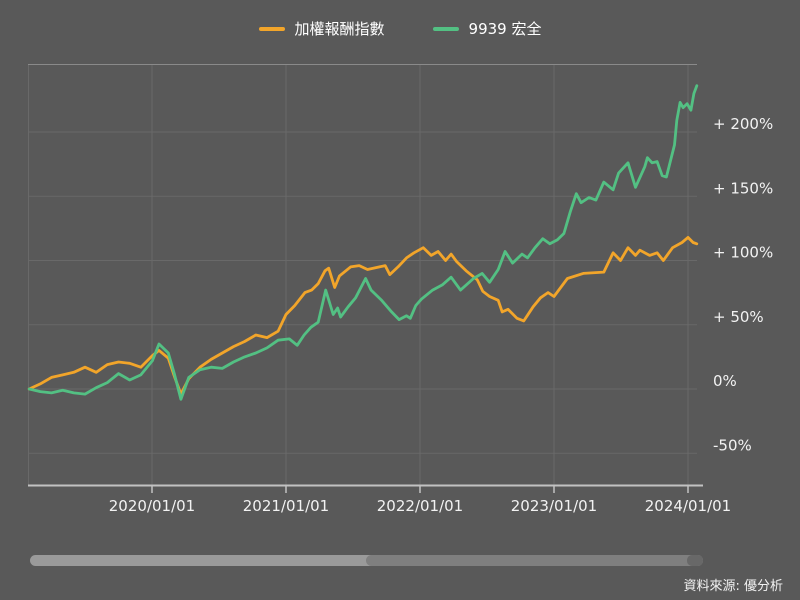 The image size is (800, 600). Describe the element at coordinates (732, 445) in the screenshot. I see `y-axis-label: -50%` at that location.